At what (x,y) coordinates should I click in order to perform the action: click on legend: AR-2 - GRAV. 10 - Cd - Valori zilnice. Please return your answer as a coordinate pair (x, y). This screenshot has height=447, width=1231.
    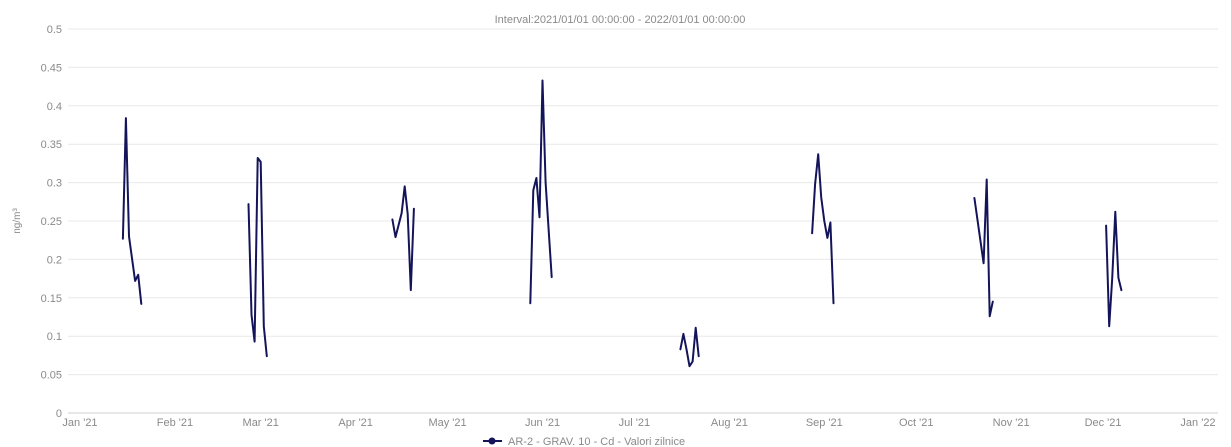
    Looking at the image, I should click on (584, 441).